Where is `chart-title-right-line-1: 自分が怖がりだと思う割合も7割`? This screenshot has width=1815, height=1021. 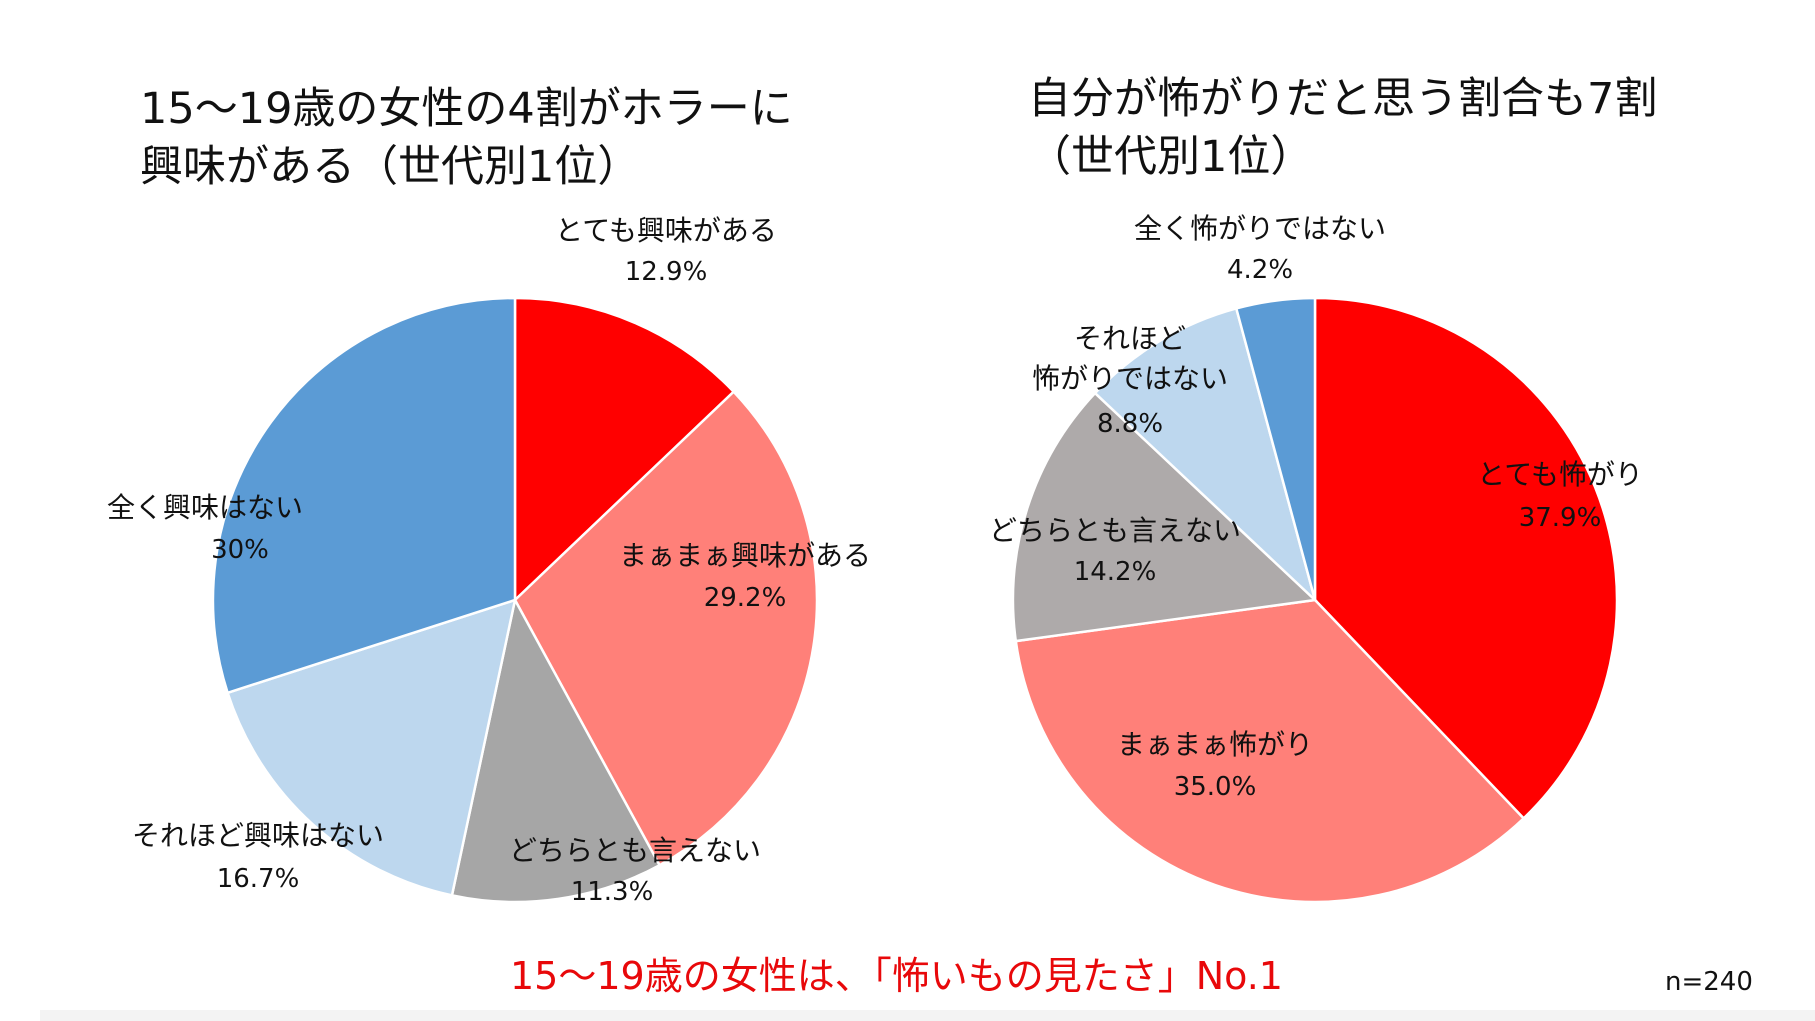
chart-title-right-line-1: 自分が怖がりだと思う割合も7割 is located at coordinates (1343, 99).